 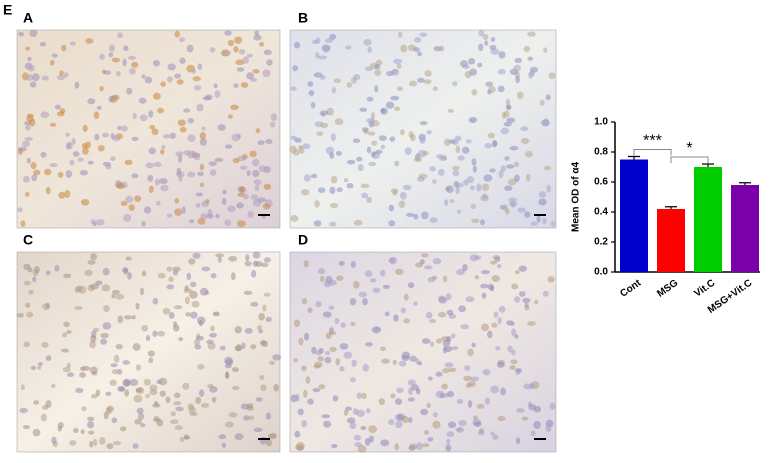 I want to click on bar, so click(x=708, y=219).